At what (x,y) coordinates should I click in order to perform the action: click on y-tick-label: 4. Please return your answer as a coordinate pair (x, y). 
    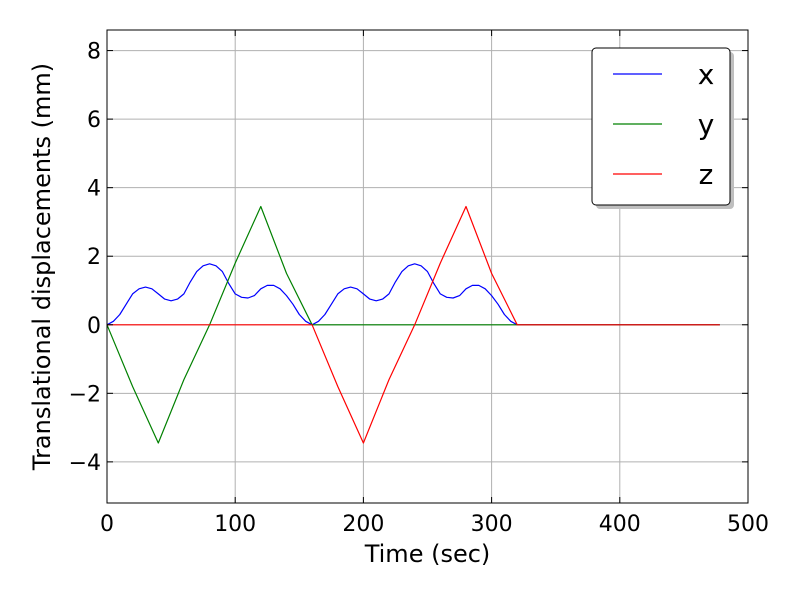
    Looking at the image, I should click on (94, 189).